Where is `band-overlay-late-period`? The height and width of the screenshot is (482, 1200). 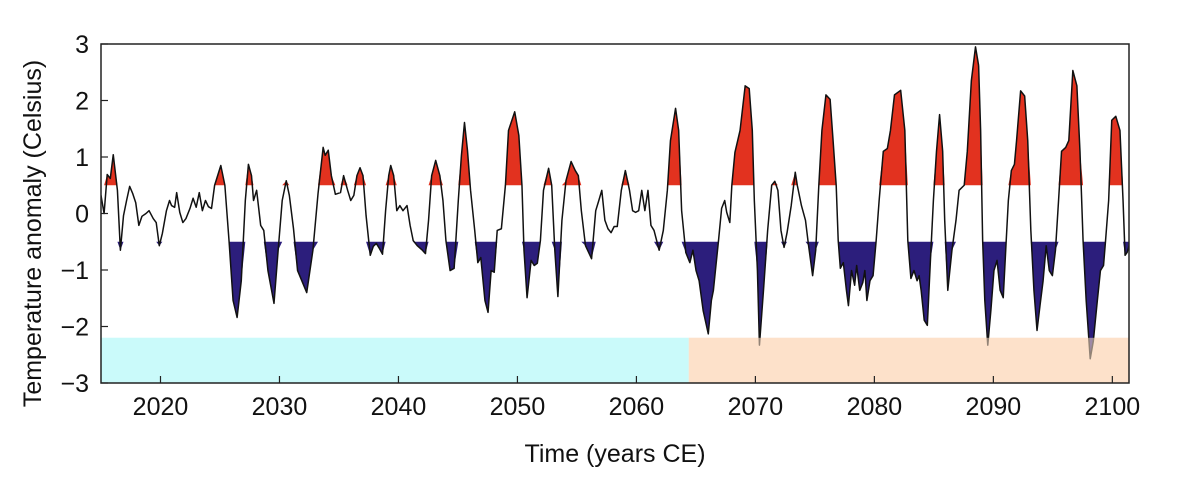 band-overlay-late-period is located at coordinates (908, 360).